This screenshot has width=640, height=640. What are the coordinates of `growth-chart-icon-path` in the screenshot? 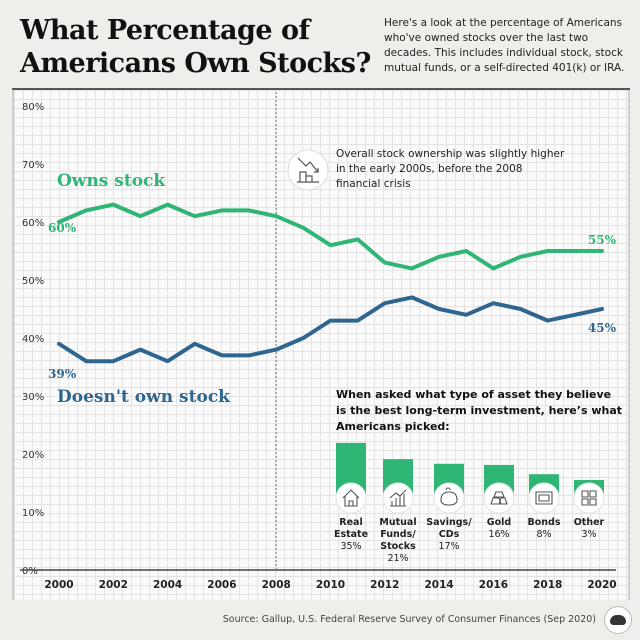 It's located at (398, 498).